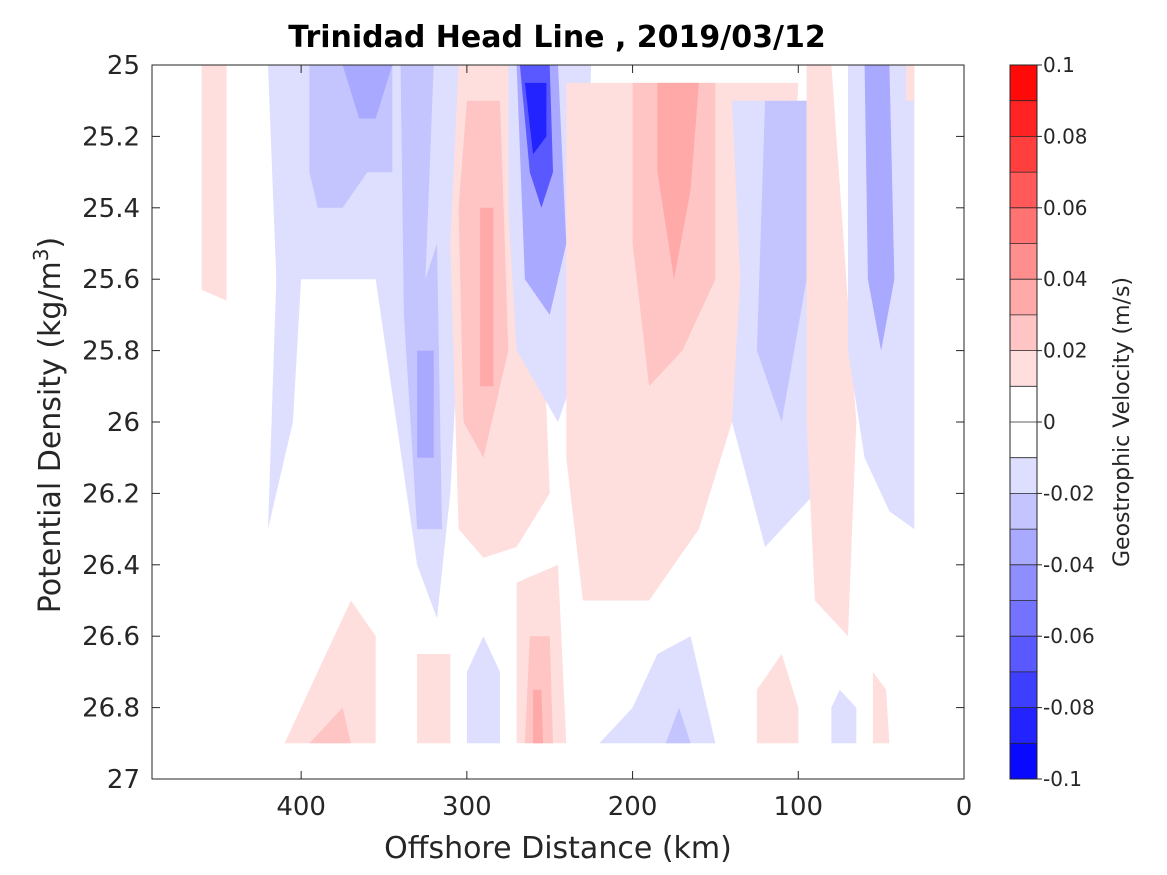 Image resolution: width=1167 pixels, height=875 pixels. I want to click on y-tick-label-9: 26.8, so click(111, 709).